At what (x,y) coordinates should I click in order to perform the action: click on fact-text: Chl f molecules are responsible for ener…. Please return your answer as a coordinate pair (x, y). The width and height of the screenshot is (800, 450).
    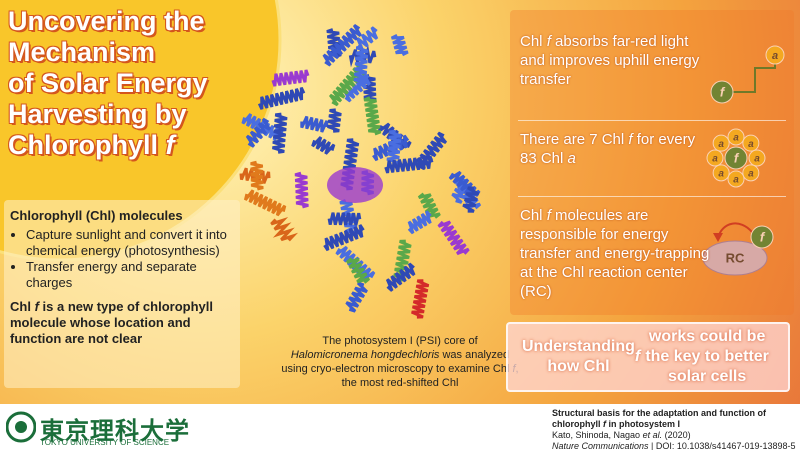
    Looking at the image, I should click on (615, 253).